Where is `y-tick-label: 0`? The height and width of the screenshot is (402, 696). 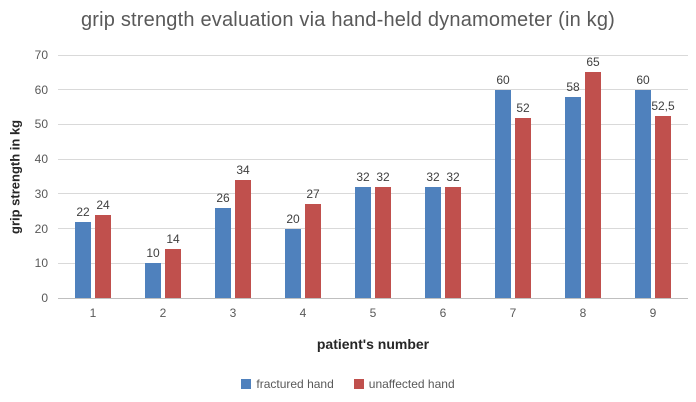 y-tick-label: 0 is located at coordinates (44, 298).